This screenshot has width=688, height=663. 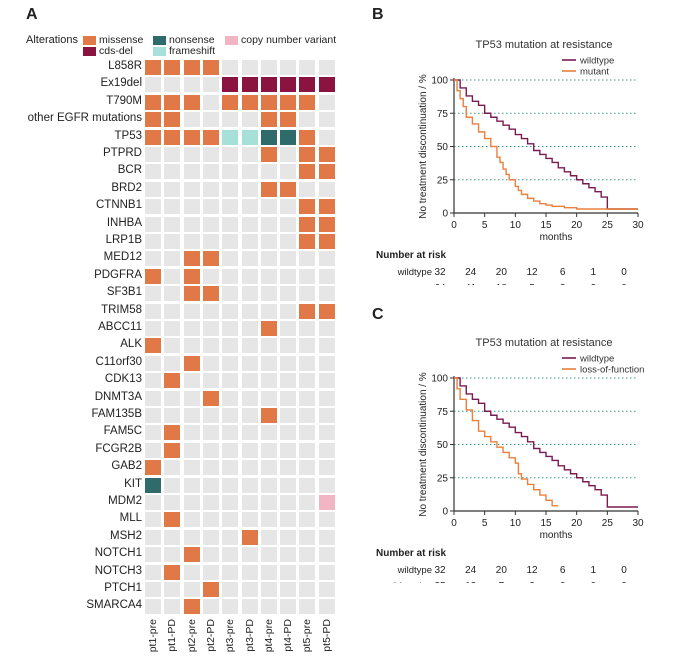 I want to click on gene-label: FCGR2B, so click(x=118, y=448).